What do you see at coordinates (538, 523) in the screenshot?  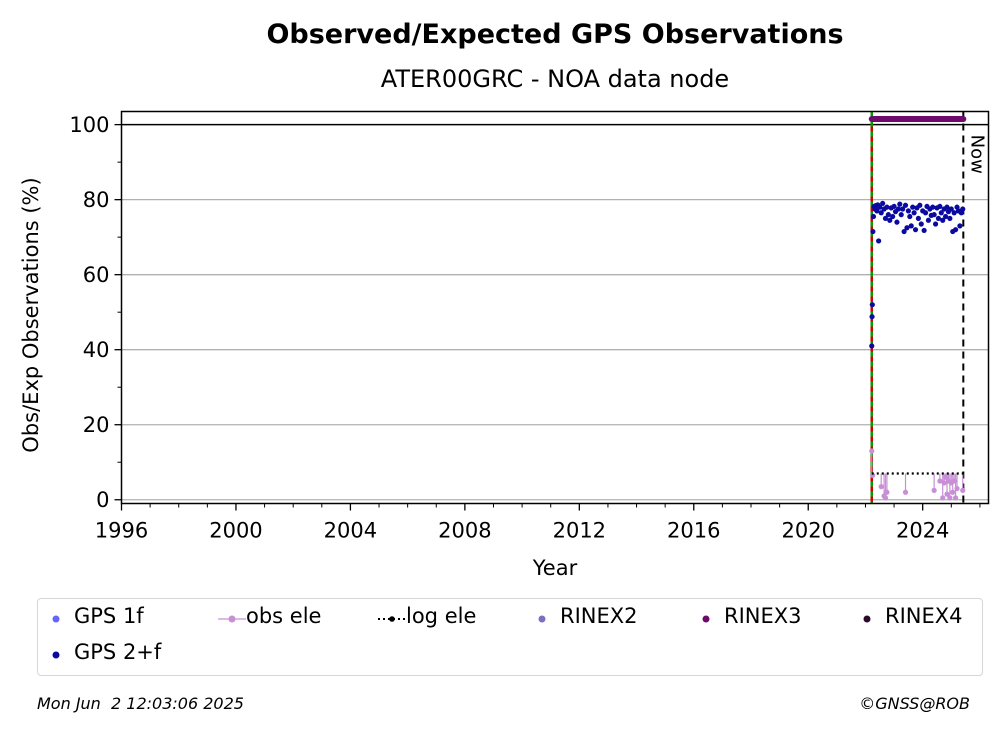 I see `x-axis: 1996 2000 2004 2008 2012 2016 2020 2024` at bounding box center [538, 523].